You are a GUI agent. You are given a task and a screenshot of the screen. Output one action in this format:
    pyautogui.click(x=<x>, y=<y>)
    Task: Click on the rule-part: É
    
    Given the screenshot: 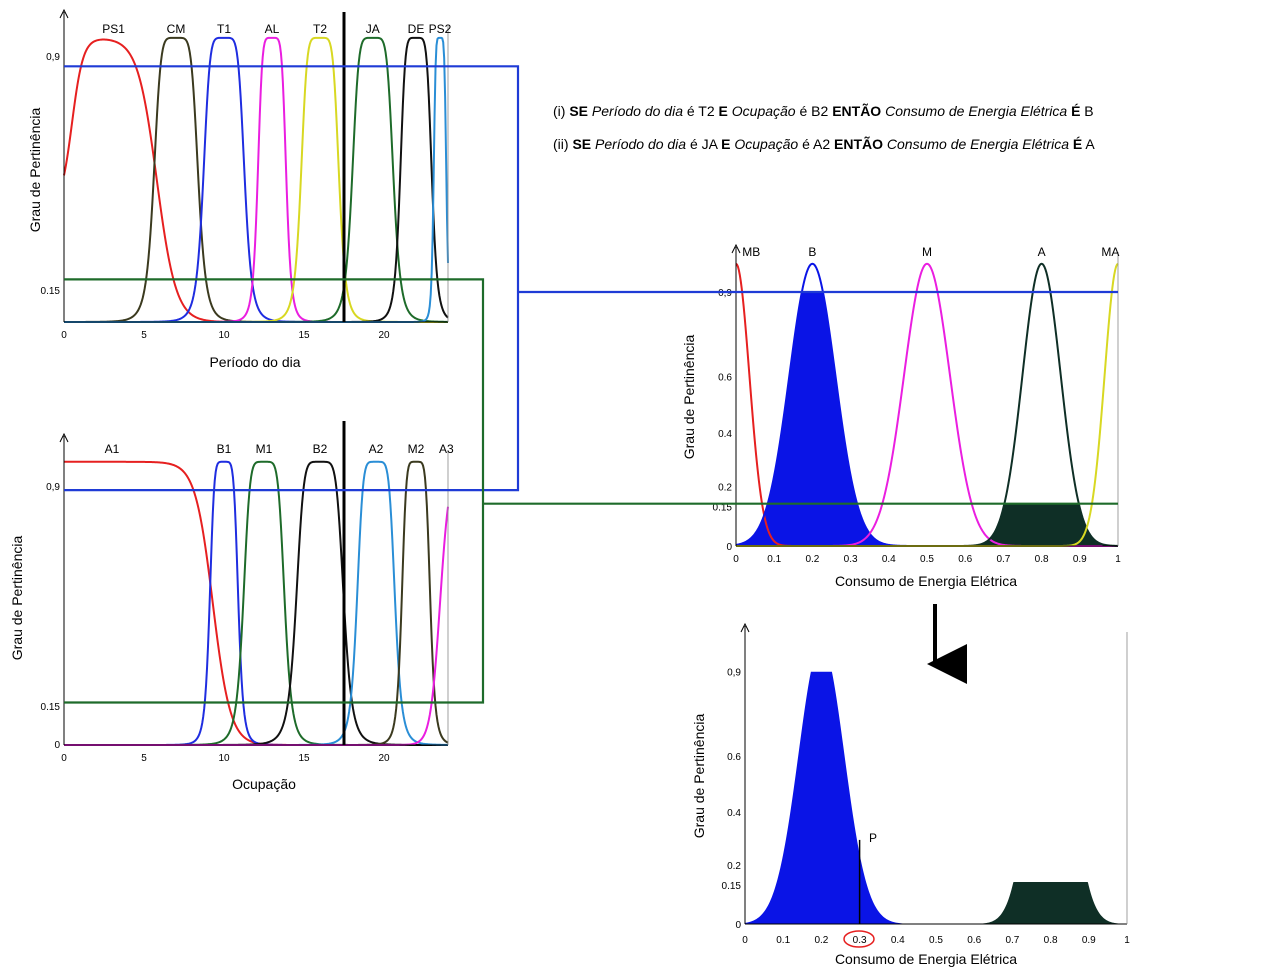 What is the action you would take?
    pyautogui.click(x=1075, y=111)
    